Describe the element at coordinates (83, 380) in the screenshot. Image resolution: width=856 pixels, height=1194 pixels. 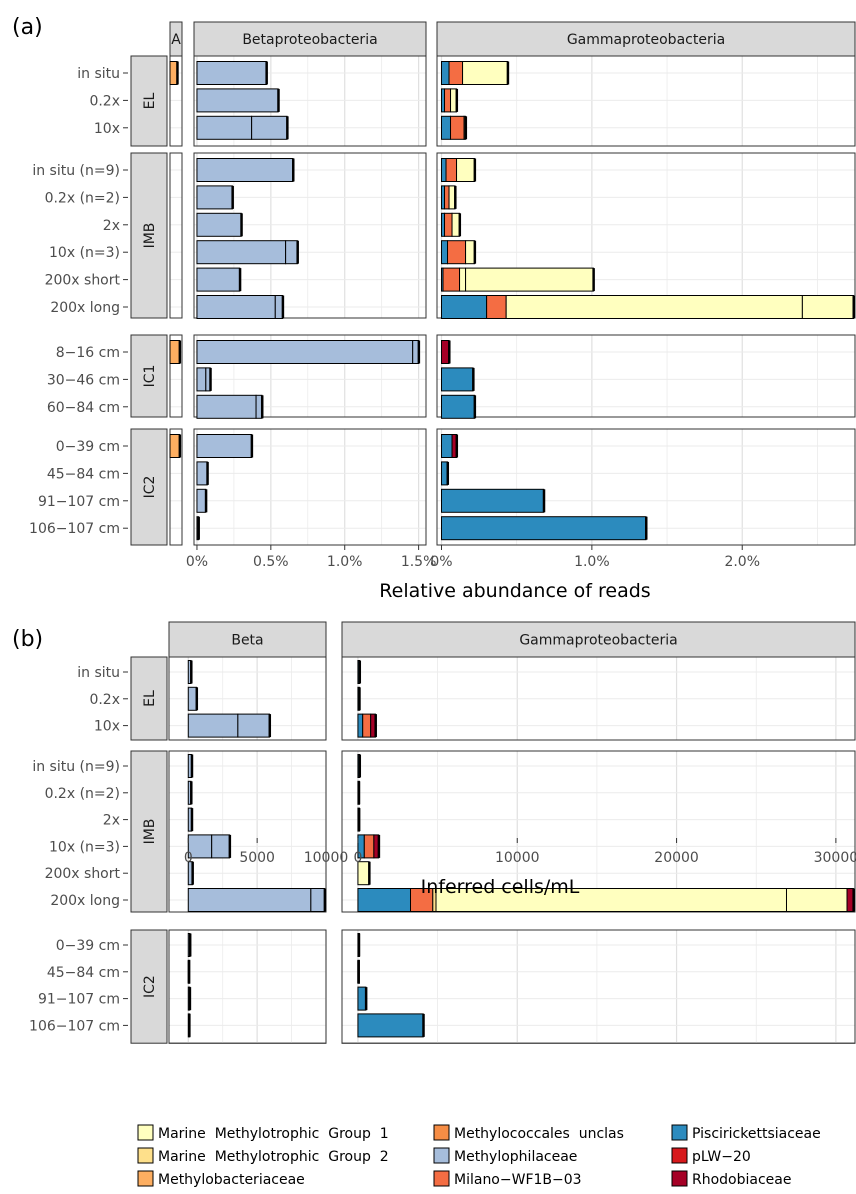
I see `row-label: 30−46 cm` at that location.